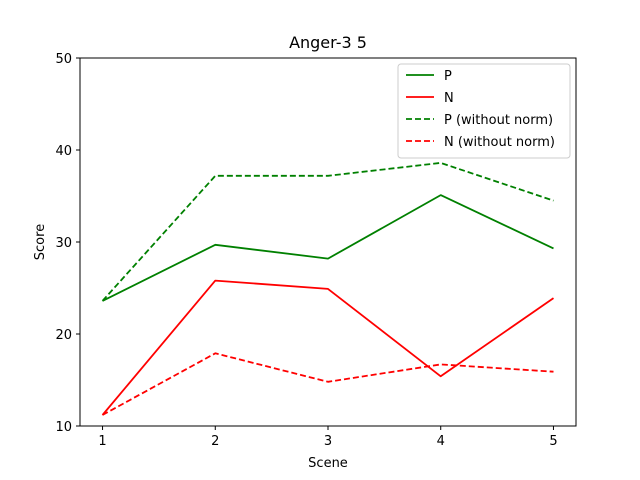 This screenshot has width=640, height=480. What do you see at coordinates (63, 59) in the screenshot?
I see `y-tick-label: 50` at bounding box center [63, 59].